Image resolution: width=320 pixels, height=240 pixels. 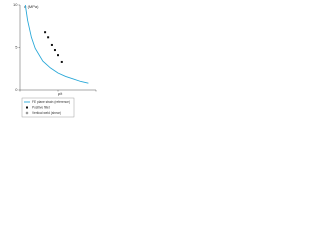 I want to click on y-tick-label: 5, so click(x=16, y=47).